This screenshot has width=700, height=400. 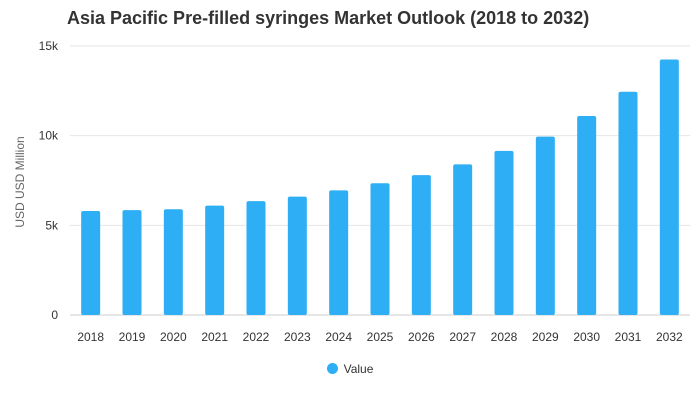 What do you see at coordinates (173, 262) in the screenshot?
I see `bar-2020` at bounding box center [173, 262].